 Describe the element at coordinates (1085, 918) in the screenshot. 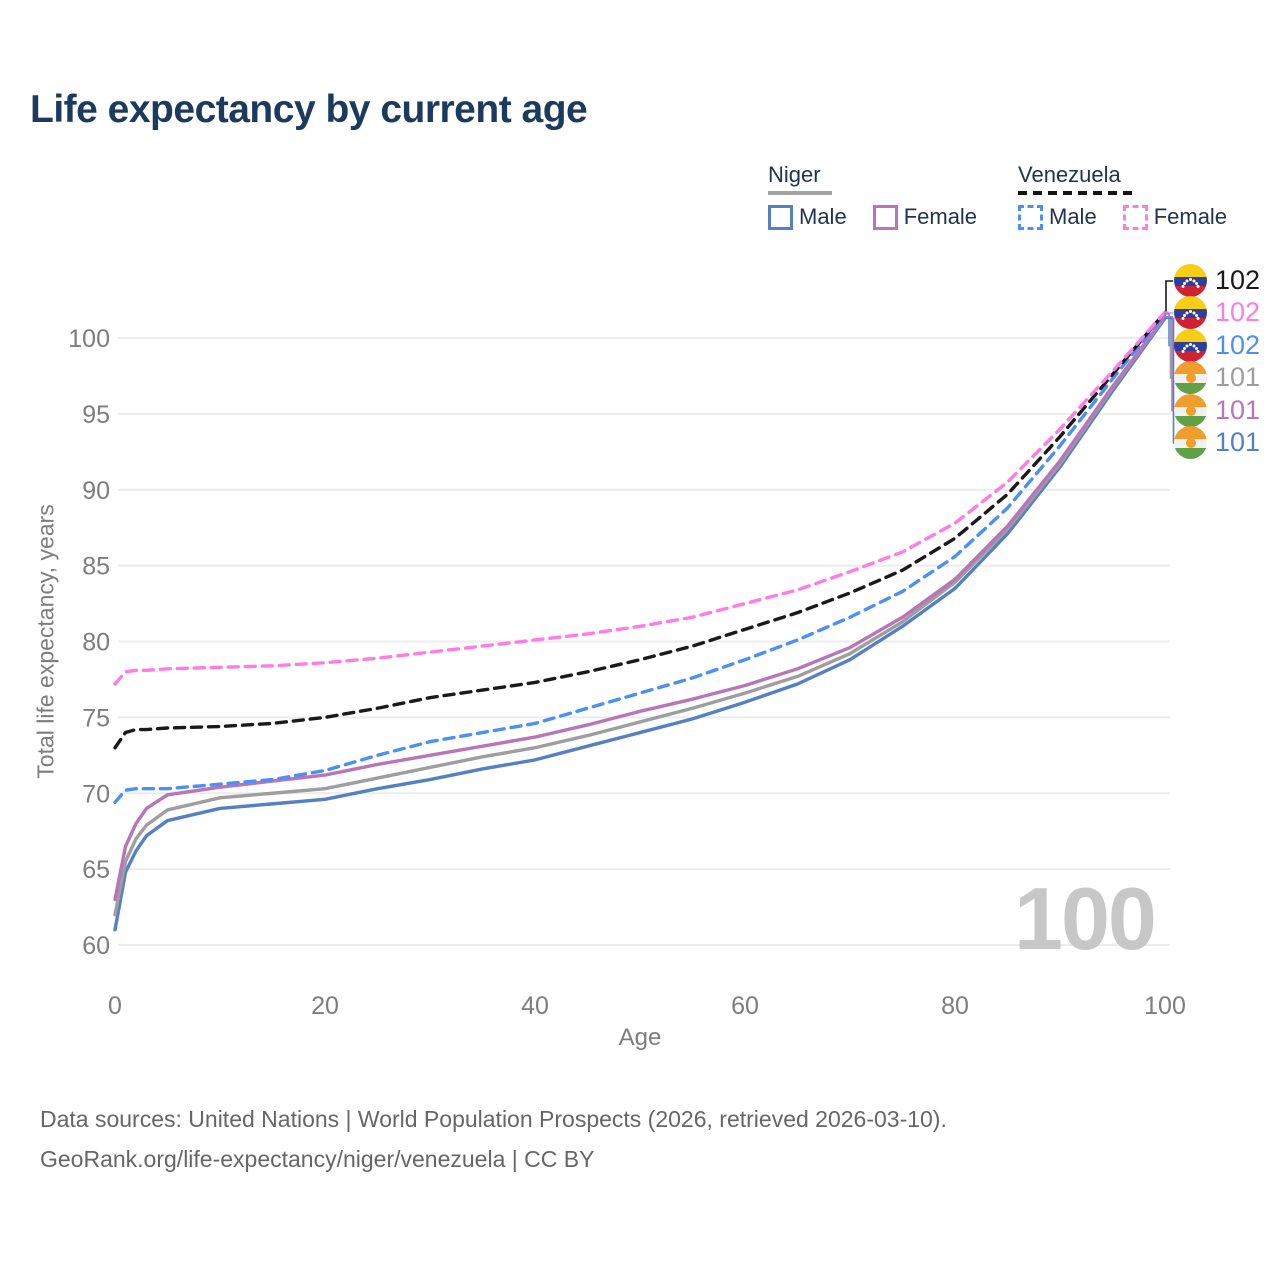

I see `age-watermark: 100` at that location.